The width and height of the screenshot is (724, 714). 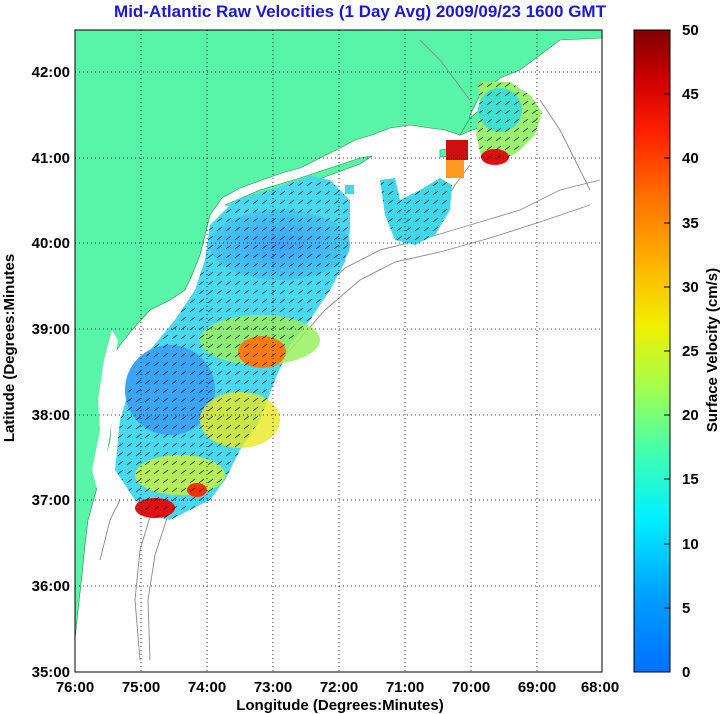 I want to click on colorbar-tick-label: 45, so click(x=690, y=94).